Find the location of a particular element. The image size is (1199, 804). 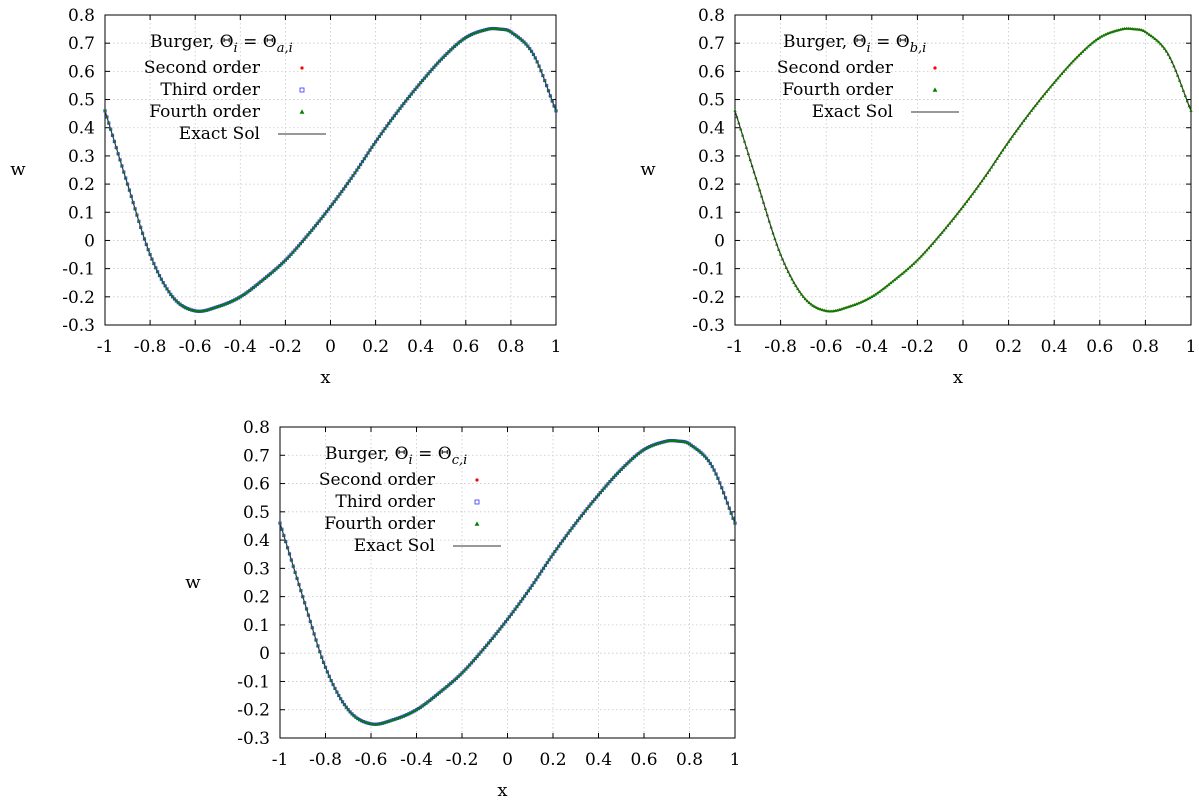

legend-sample-triangle is located at coordinates (477, 523).